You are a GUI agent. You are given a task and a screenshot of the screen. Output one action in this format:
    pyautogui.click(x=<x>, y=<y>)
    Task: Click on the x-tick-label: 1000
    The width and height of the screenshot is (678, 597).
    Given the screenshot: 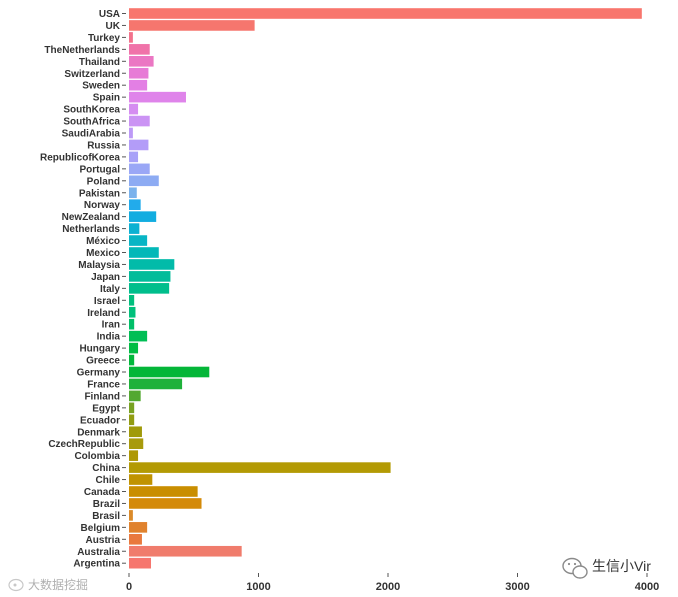 What is the action you would take?
    pyautogui.click(x=258, y=587)
    